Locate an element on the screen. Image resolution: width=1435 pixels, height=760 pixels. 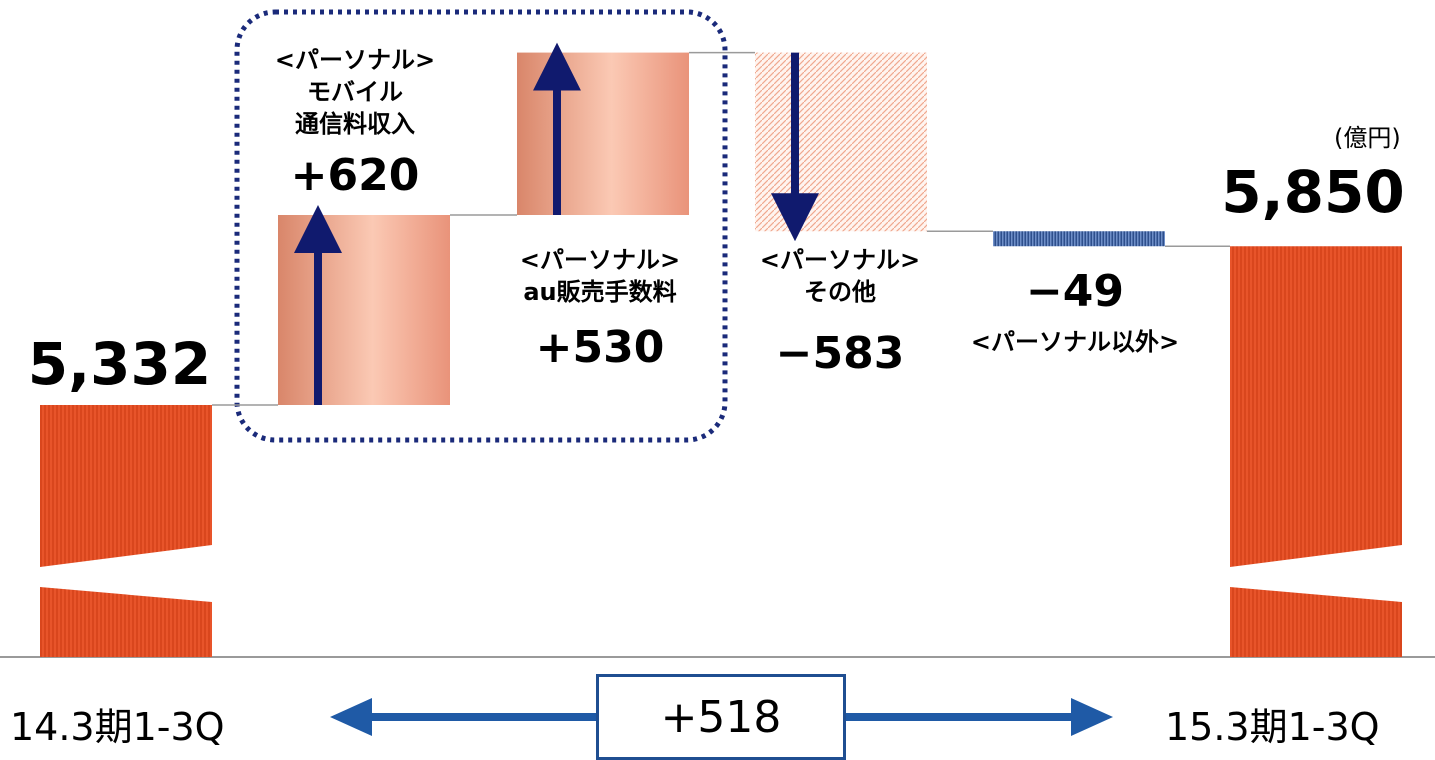
end-total-bar is located at coordinates (1316, 451).